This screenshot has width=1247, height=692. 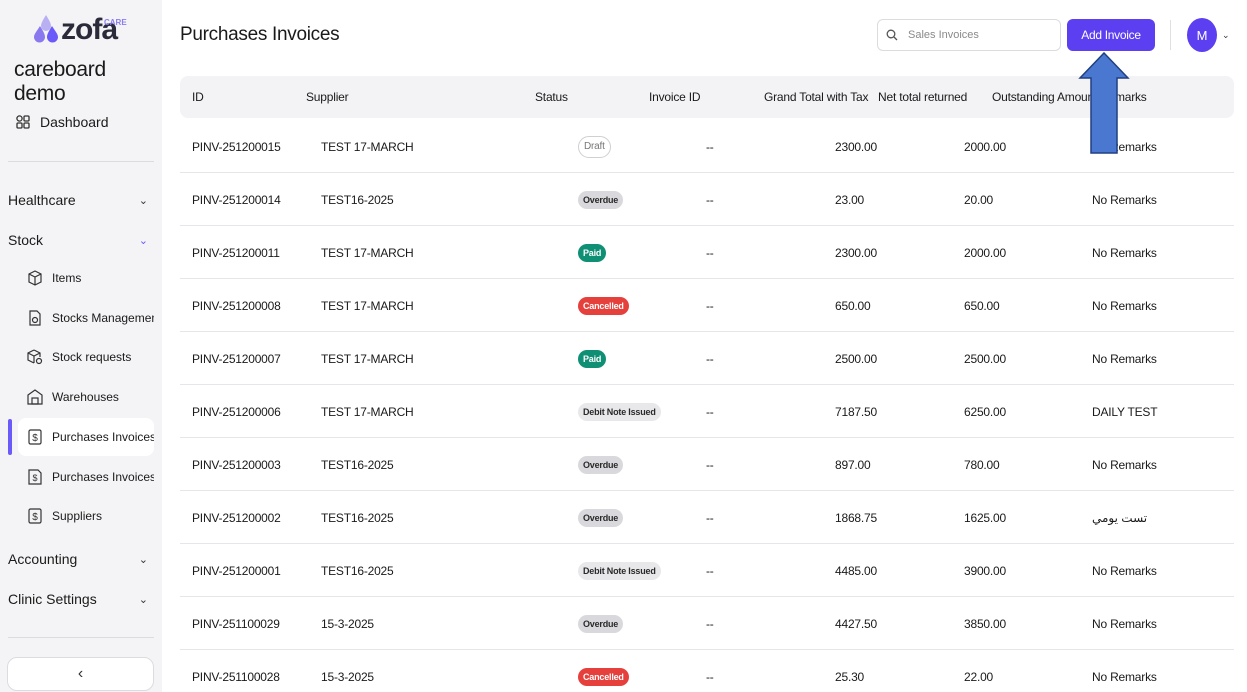 I want to click on sidebar-group-healthcare: Healthcare ⌄, so click(x=81, y=200).